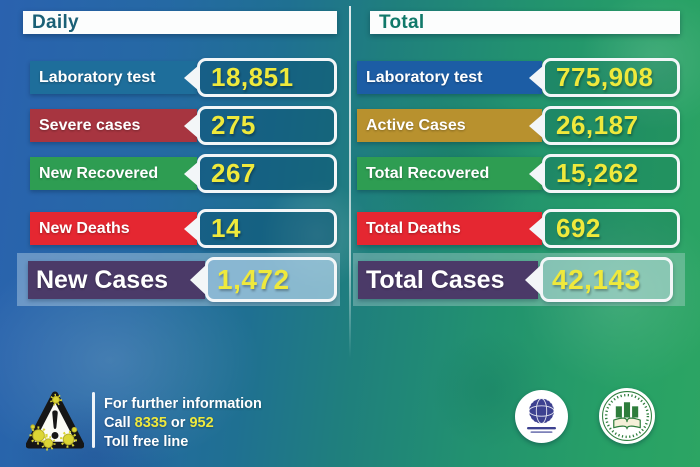  I want to click on stat-value-box: 1,472, so click(263, 279).